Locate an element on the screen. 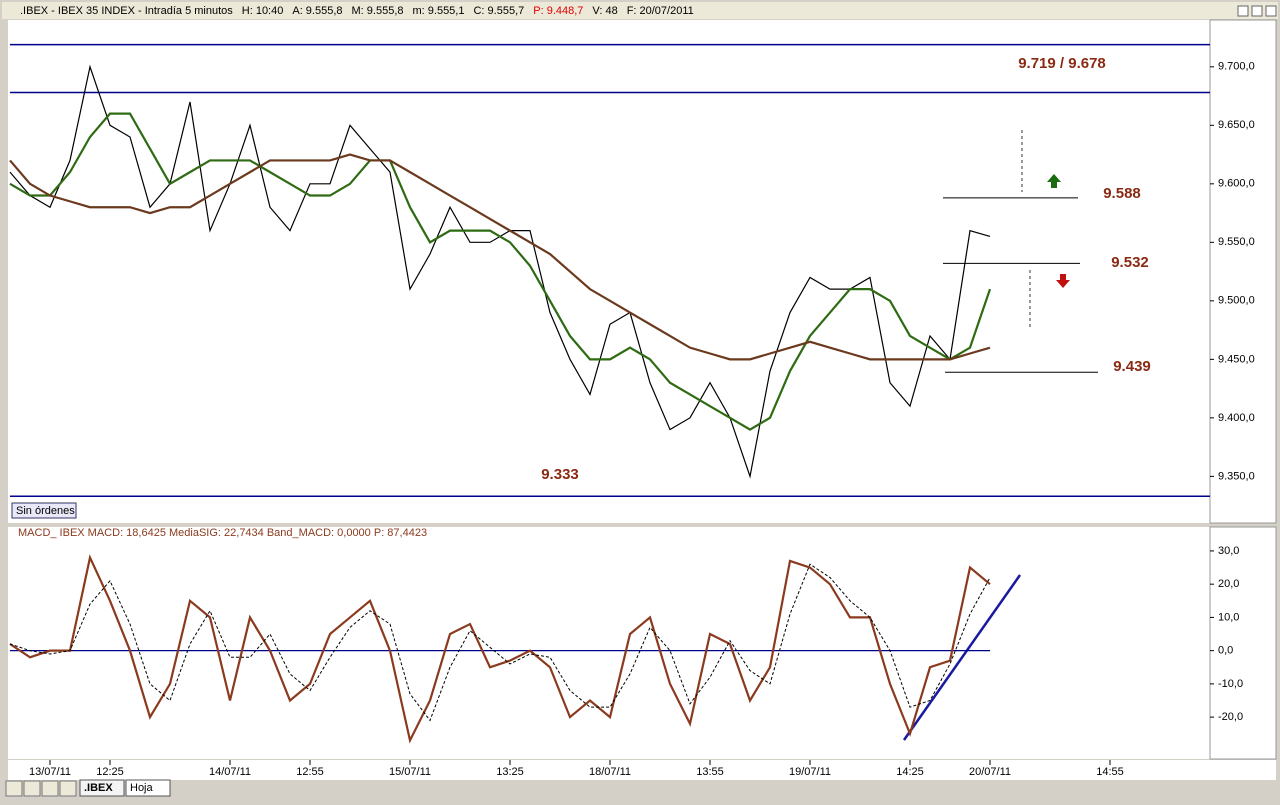  status: Sin órdenes is located at coordinates (45, 511).